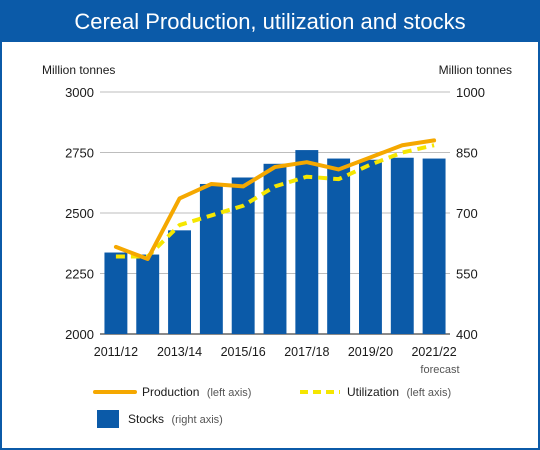 Image resolution: width=540 pixels, height=450 pixels. I want to click on stocks-bar-2016/17, so click(275, 248).